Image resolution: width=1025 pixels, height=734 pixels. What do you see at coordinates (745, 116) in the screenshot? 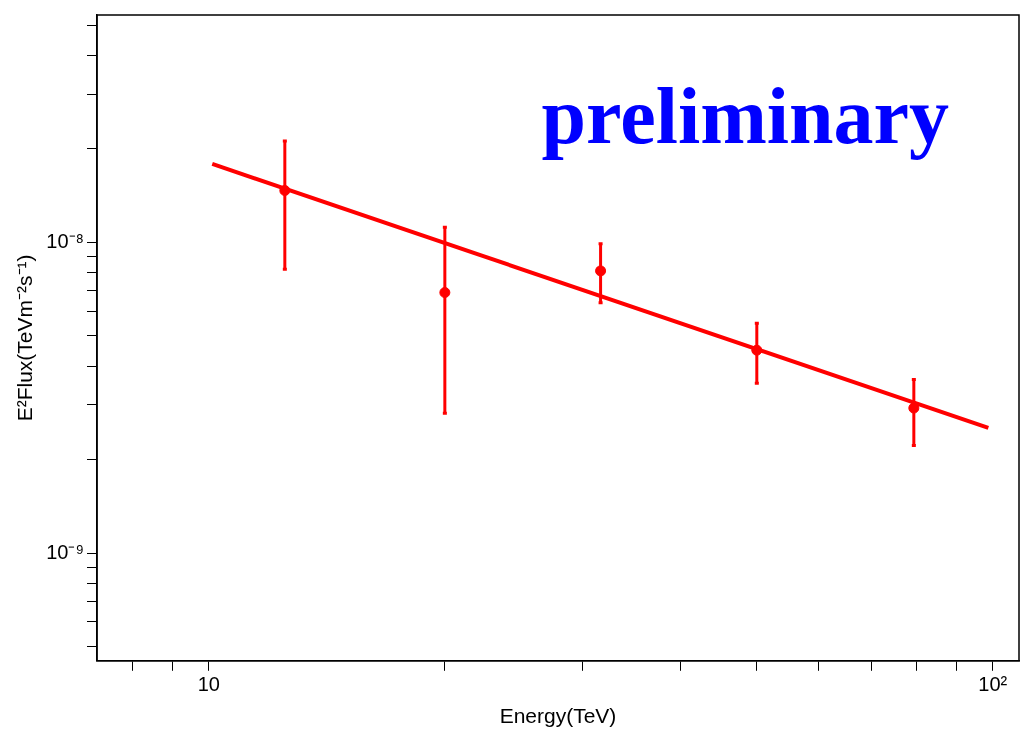
I see `annotation: preliminary` at bounding box center [745, 116].